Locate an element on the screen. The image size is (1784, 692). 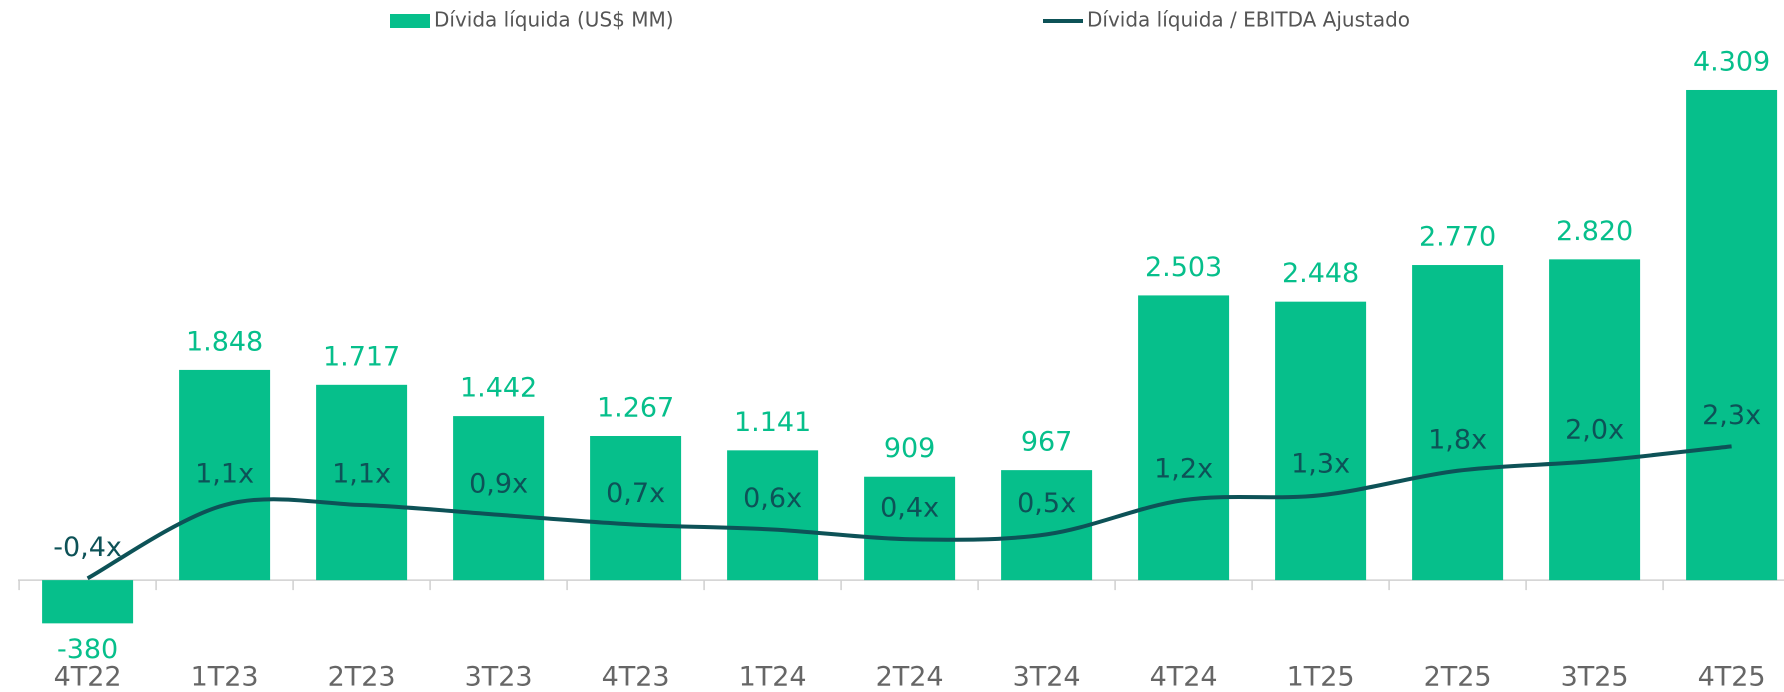
x-tick-label: 1T25 is located at coordinates (1321, 677).